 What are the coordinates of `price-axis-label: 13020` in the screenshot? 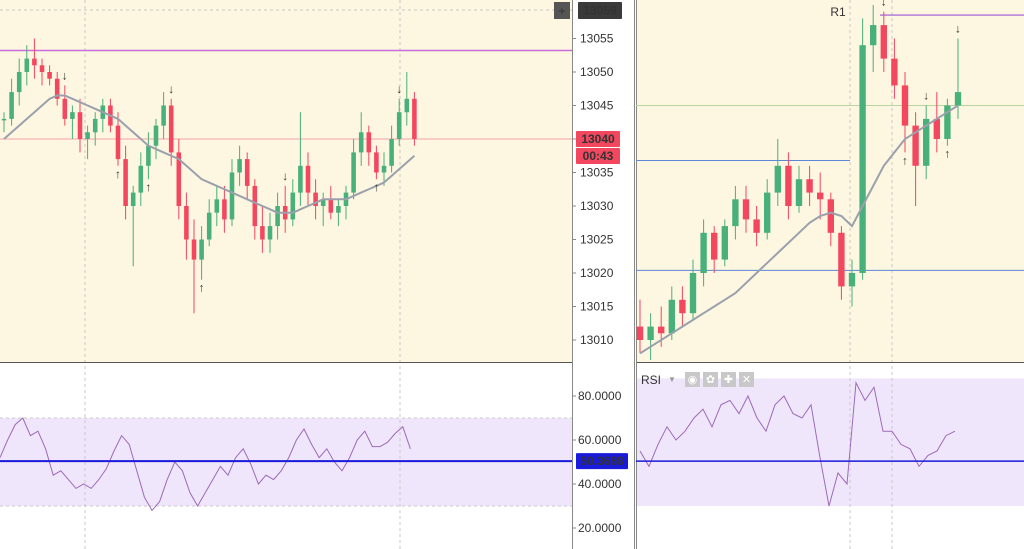 It's located at (597, 273).